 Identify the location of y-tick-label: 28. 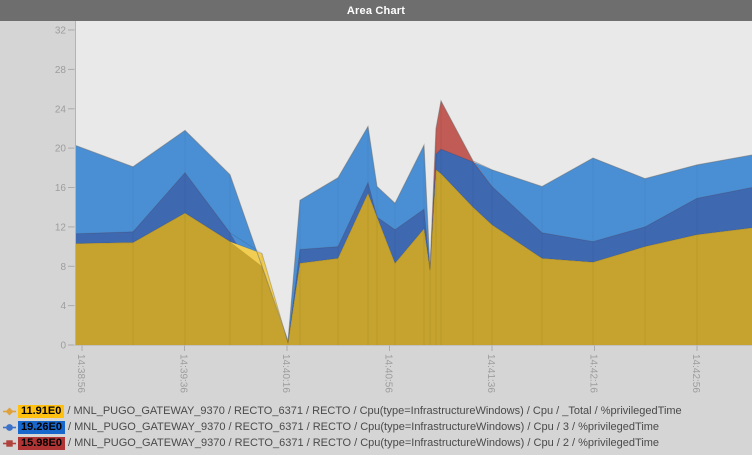
(61, 70).